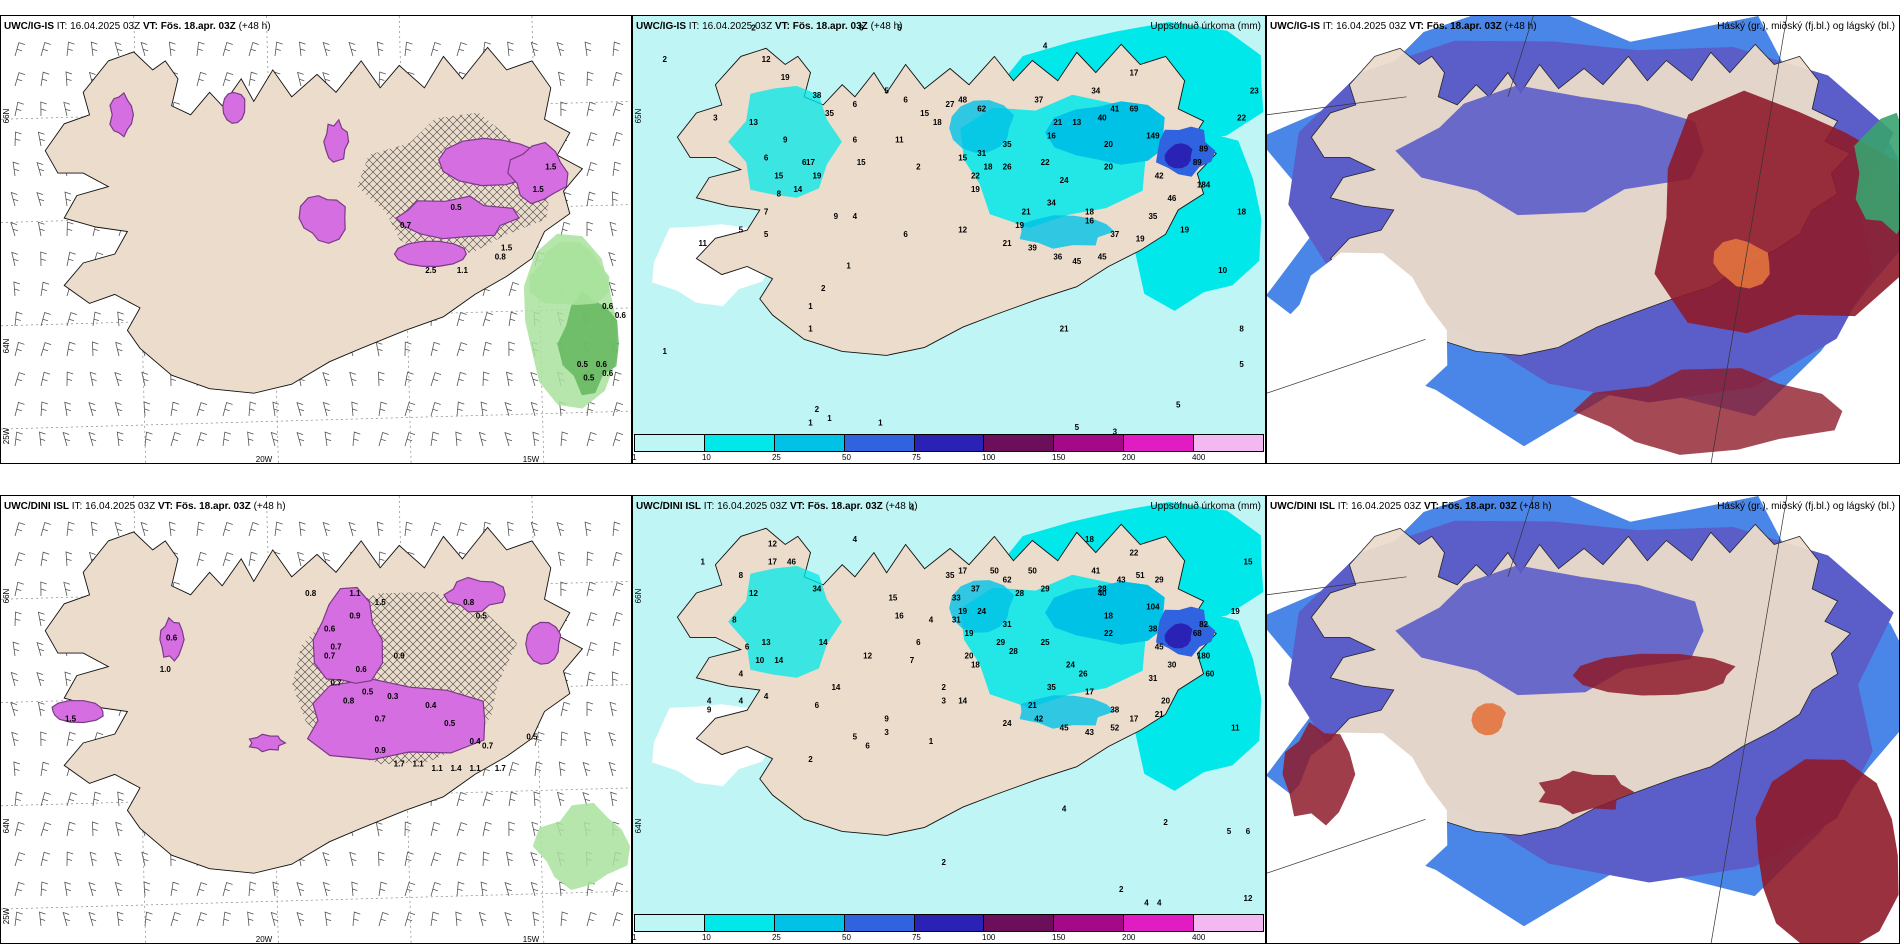 The height and width of the screenshot is (950, 1900). I want to click on map-value-label: 30, so click(1171, 665).